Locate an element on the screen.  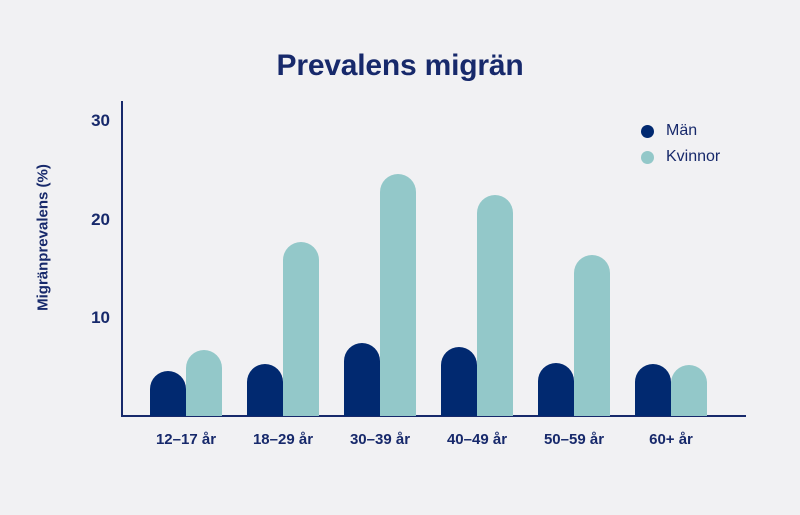
y-axis-label: Migränprevalens (%) is located at coordinates (43, 237).